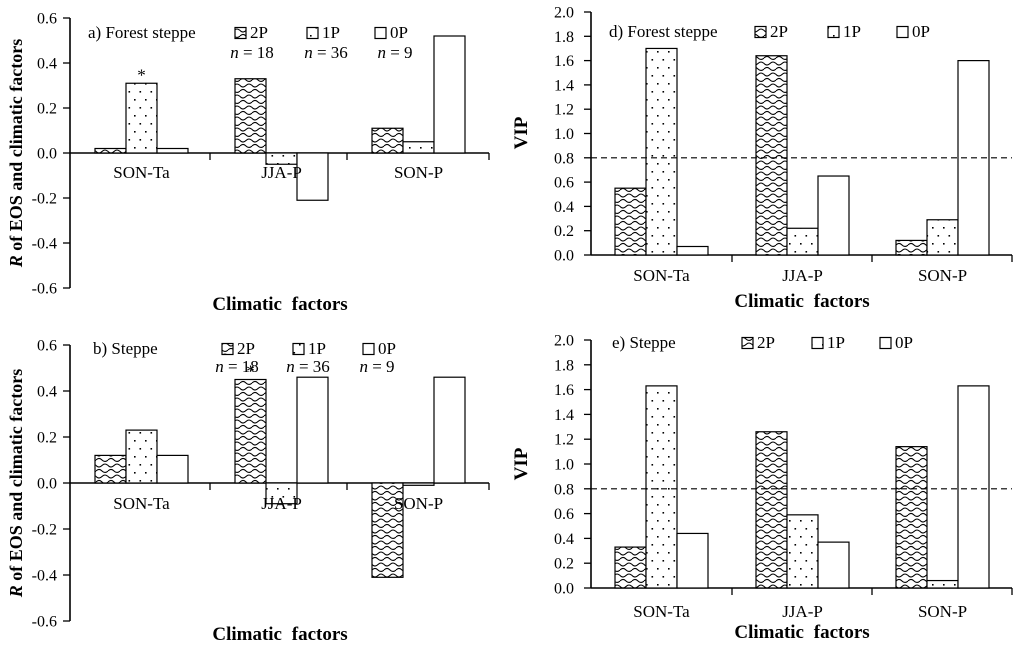  What do you see at coordinates (237, 366) in the screenshot?
I see `legend-n-label-2P: n = 18` at bounding box center [237, 366].